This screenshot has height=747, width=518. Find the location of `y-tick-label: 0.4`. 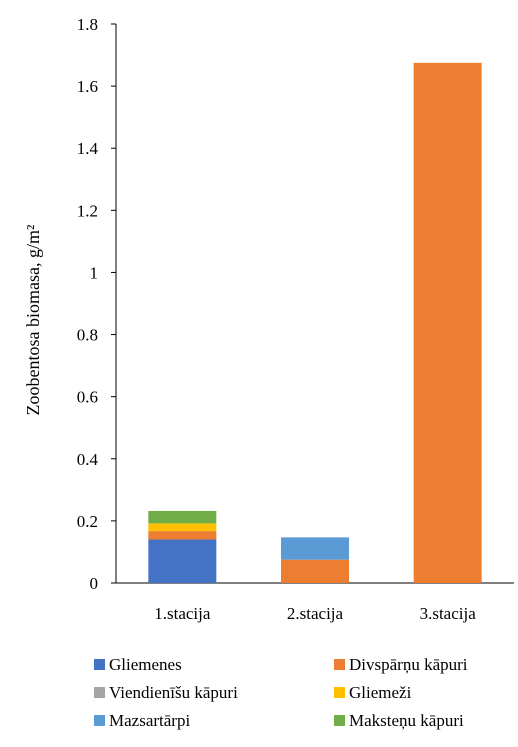

y-tick-label: 0.4 is located at coordinates (88, 459).